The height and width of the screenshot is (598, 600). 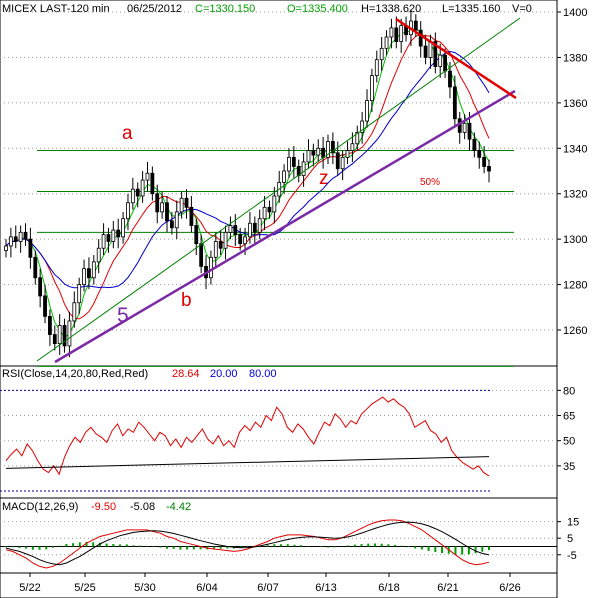 What do you see at coordinates (575, 13) in the screenshot?
I see `price-tick-label: 1400` at bounding box center [575, 13].